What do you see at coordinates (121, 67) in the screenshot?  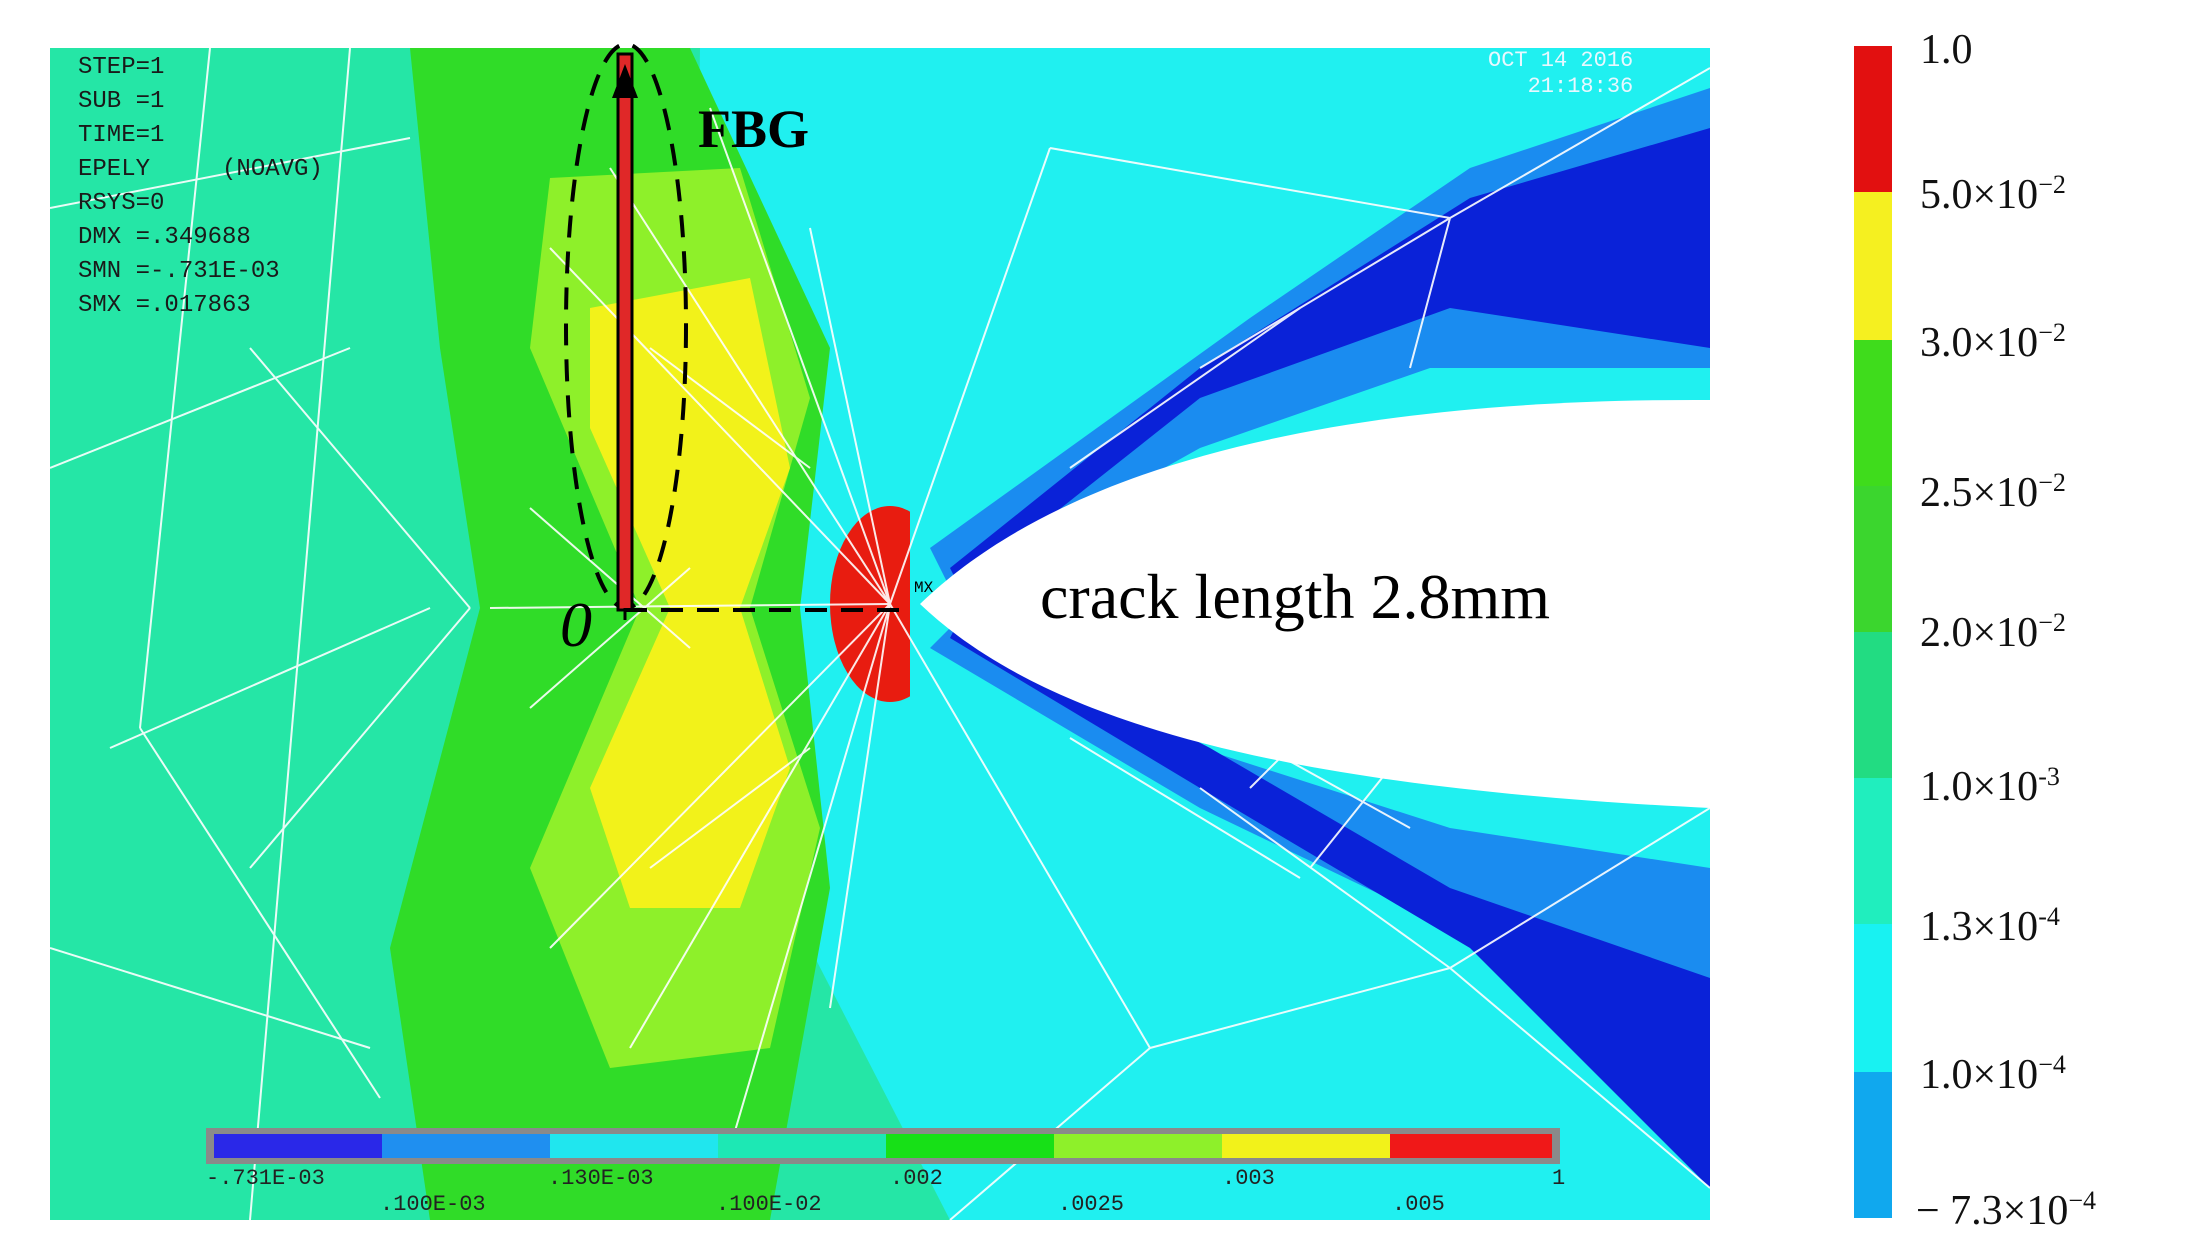 I see `info-step: STEP=1` at bounding box center [121, 67].